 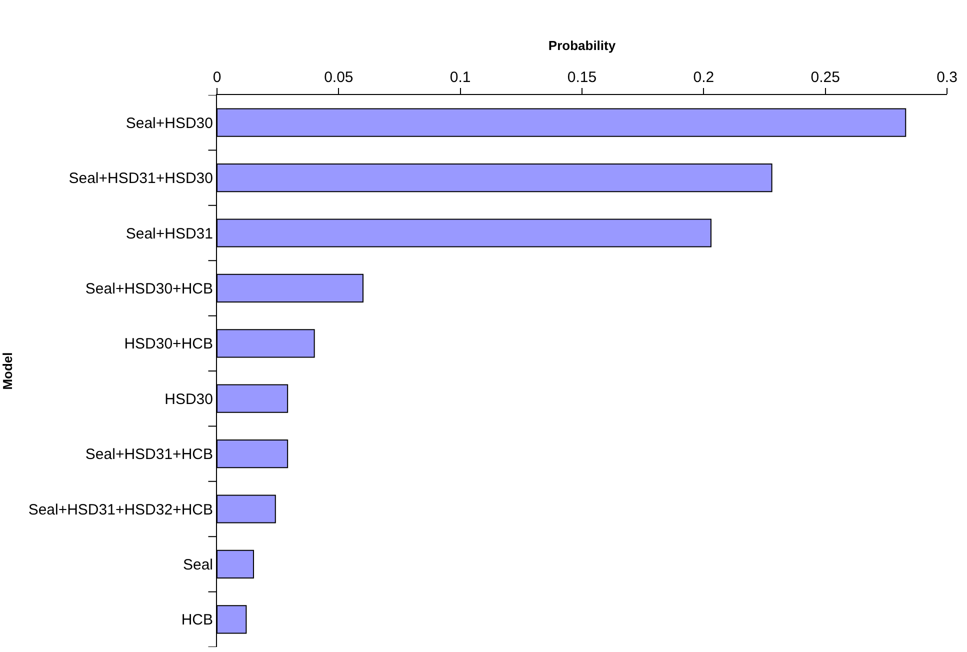 What do you see at coordinates (120, 509) in the screenshot?
I see `y-tick-label: Seal+HSD31+HSD32+HCB` at bounding box center [120, 509].